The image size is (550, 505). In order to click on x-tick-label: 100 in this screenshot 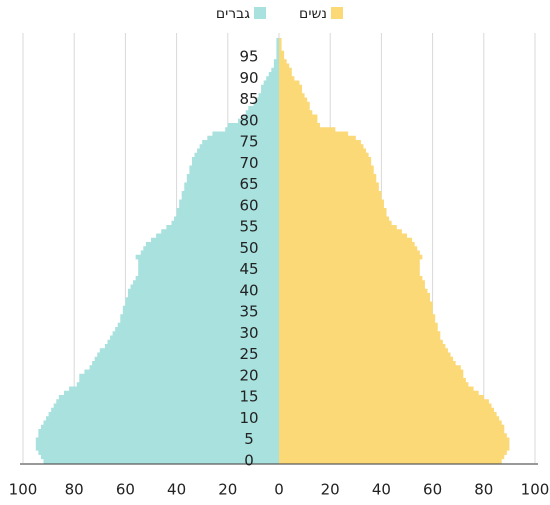, I will do `click(23, 490)`.